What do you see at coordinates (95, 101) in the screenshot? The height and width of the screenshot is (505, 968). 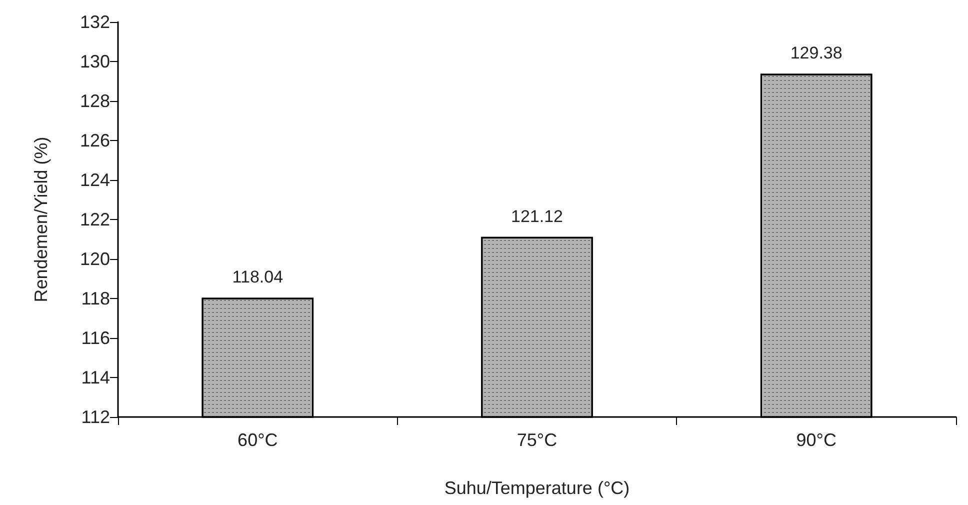 I see `y-tick-label: 128` at bounding box center [95, 101].